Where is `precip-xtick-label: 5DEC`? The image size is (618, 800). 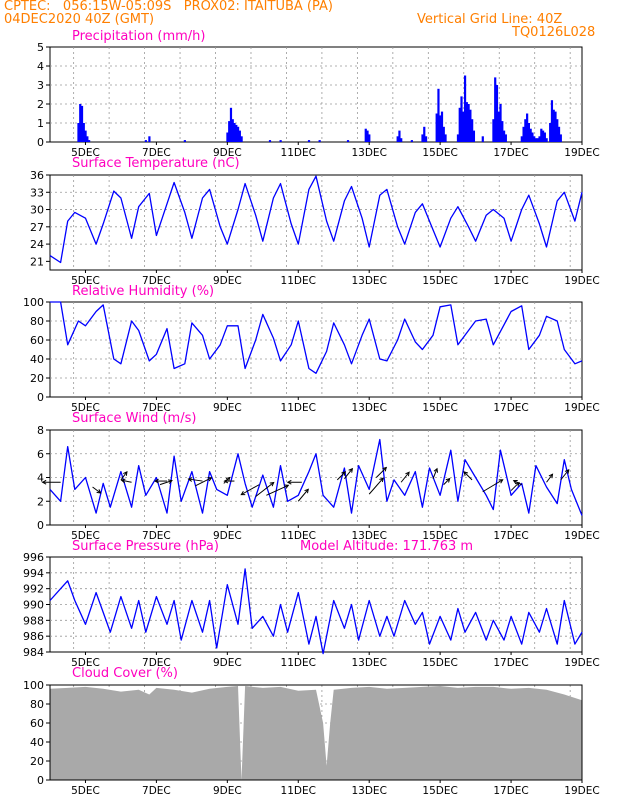
precip-xtick-label: 5DEC is located at coordinates (85, 153).